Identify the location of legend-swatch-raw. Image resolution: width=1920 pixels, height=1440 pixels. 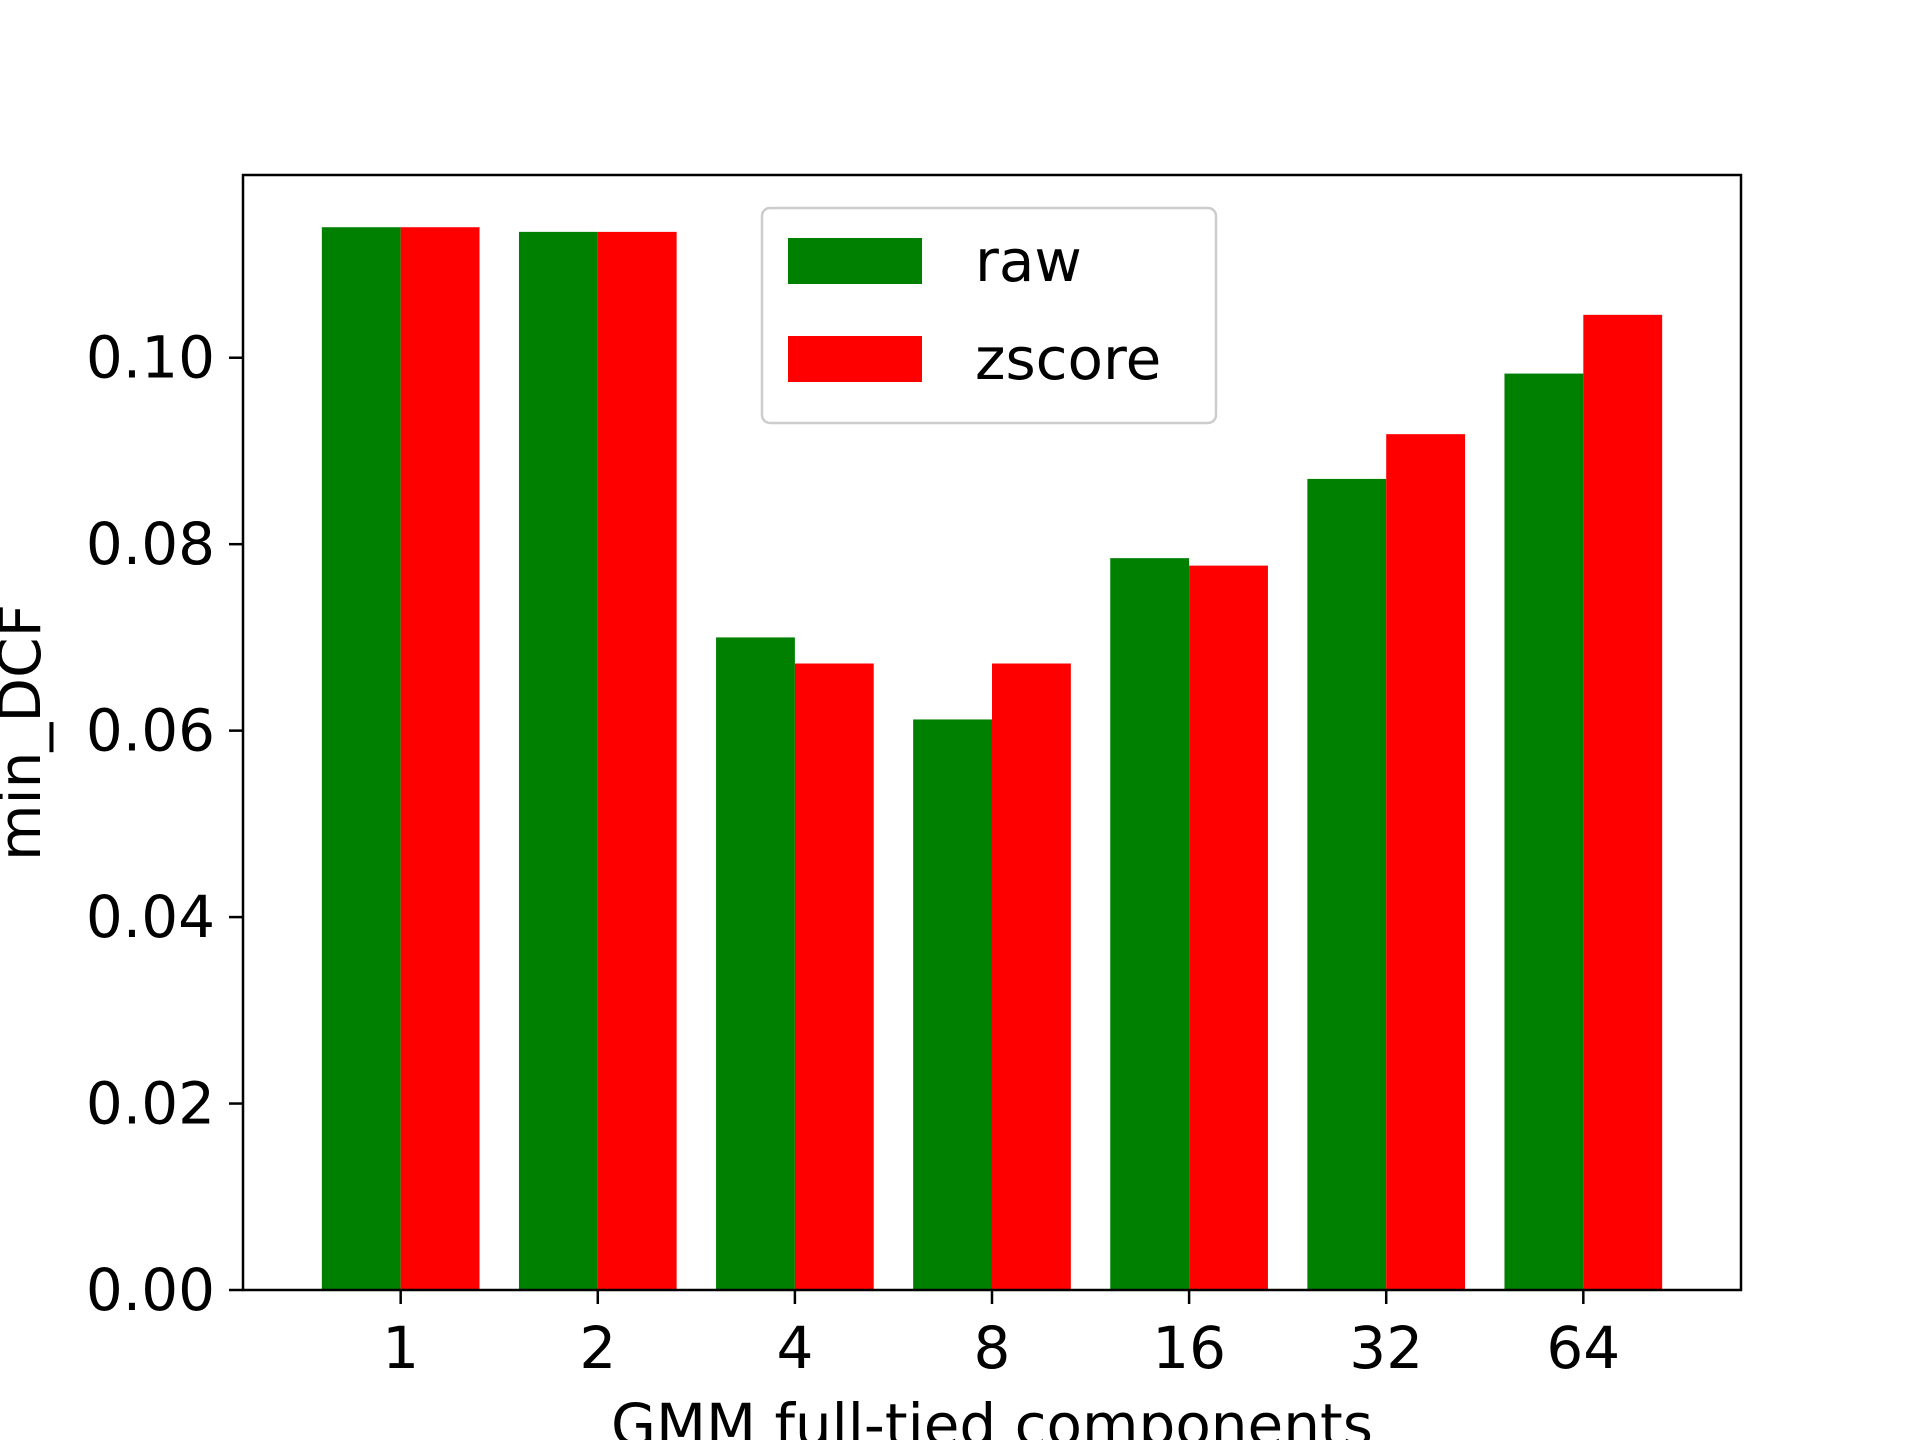
(855, 261).